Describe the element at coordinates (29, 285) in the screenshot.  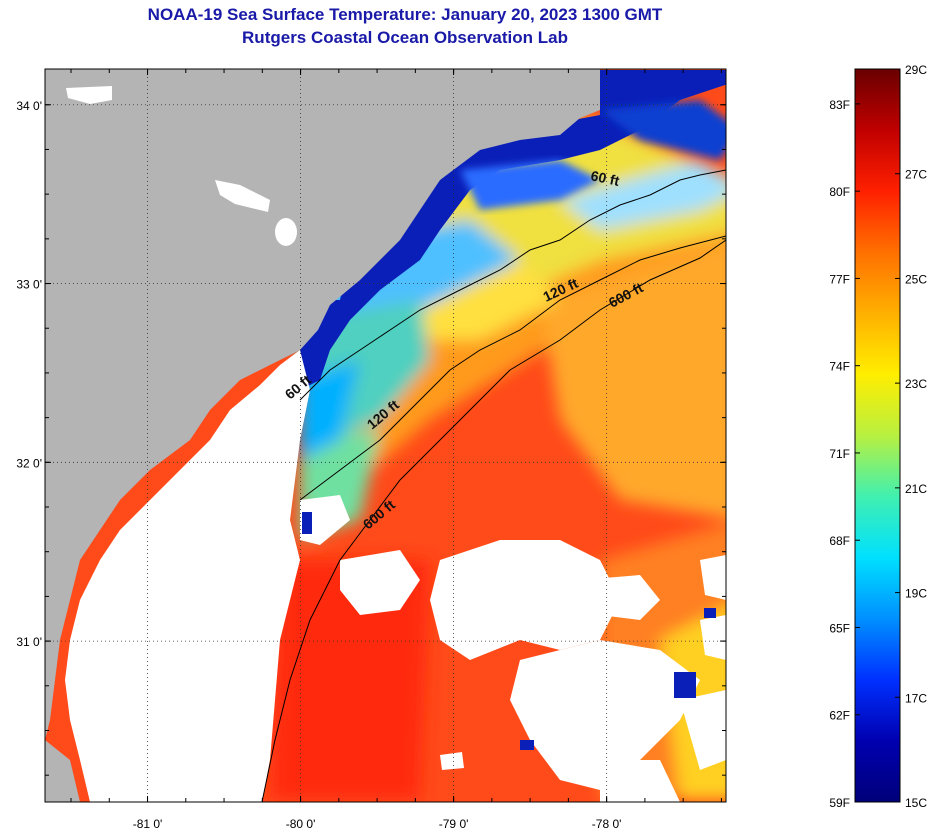
I see `lat-tick-label: 33 0'` at that location.